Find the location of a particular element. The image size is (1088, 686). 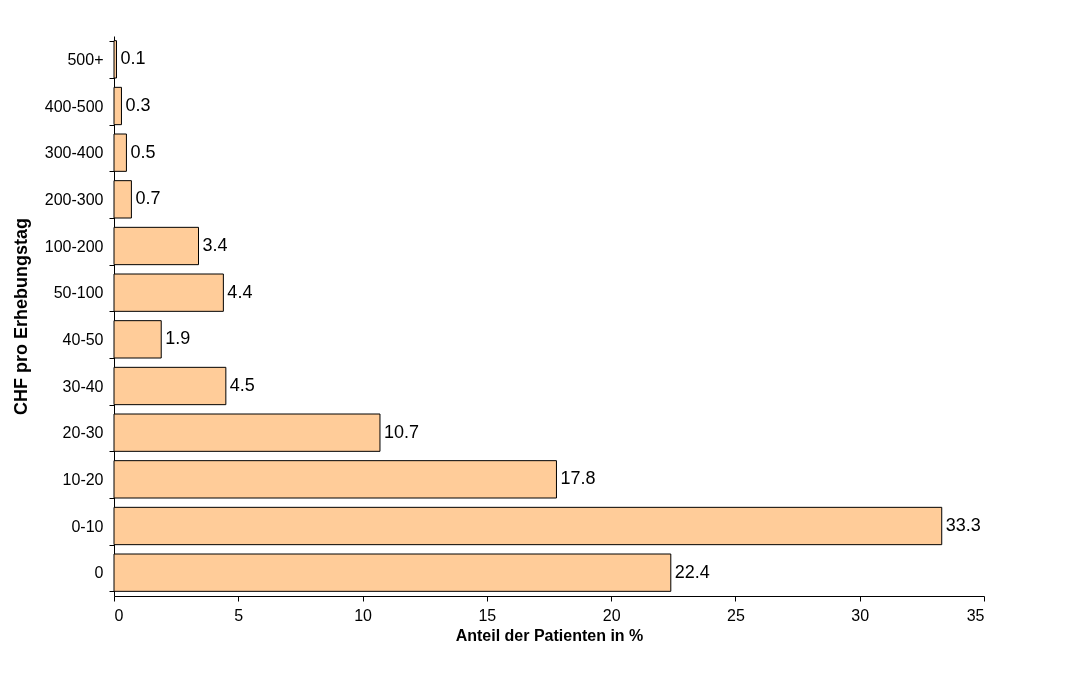

data-label: 10.7 is located at coordinates (401, 431).